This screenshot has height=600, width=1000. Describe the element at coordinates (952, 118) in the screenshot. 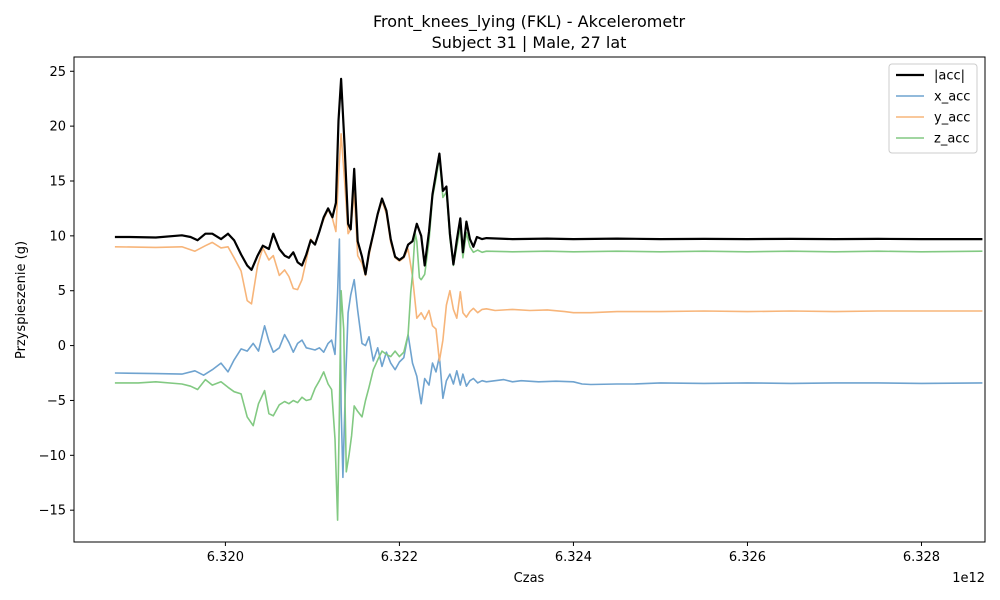

I see `legend-label: y_acc` at that location.